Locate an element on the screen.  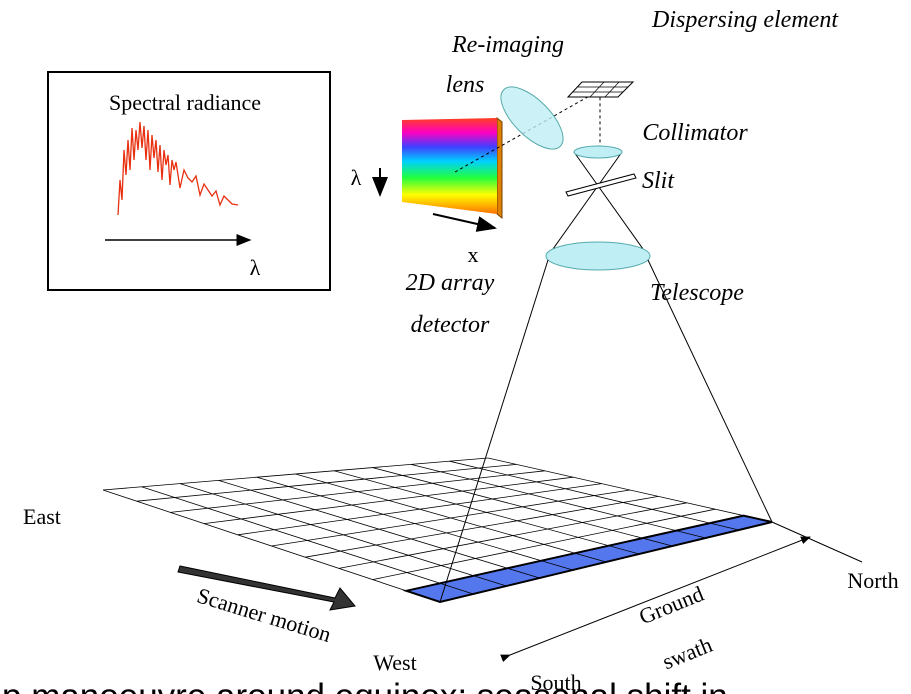
north-axis is located at coordinates (817, 542).